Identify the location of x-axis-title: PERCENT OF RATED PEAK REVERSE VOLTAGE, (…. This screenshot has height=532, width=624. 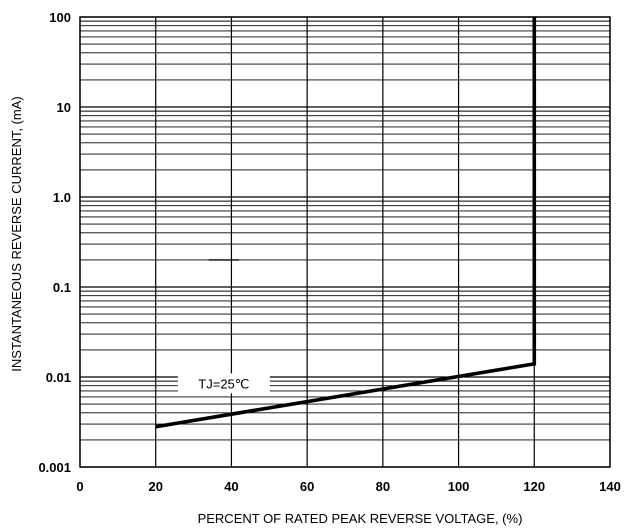
(360, 518).